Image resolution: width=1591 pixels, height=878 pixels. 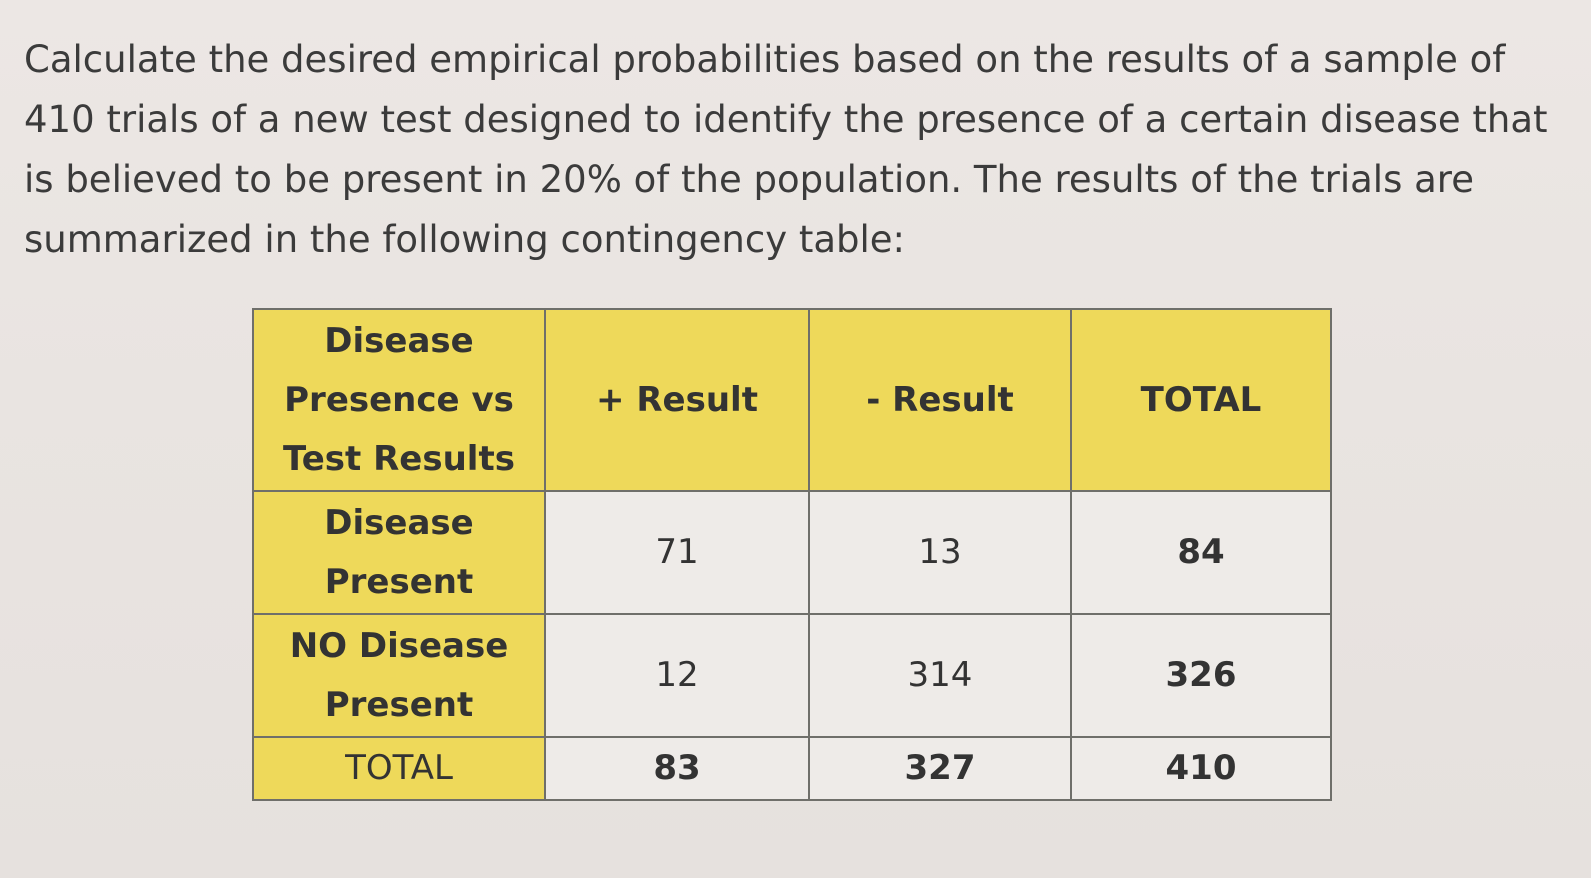 I want to click on header-label: + Result, so click(x=677, y=399).